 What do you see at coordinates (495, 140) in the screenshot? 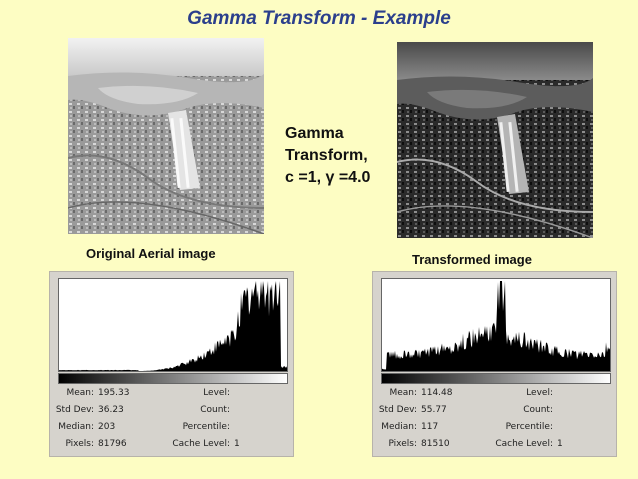
I see `transformed-aerial-image` at bounding box center [495, 140].